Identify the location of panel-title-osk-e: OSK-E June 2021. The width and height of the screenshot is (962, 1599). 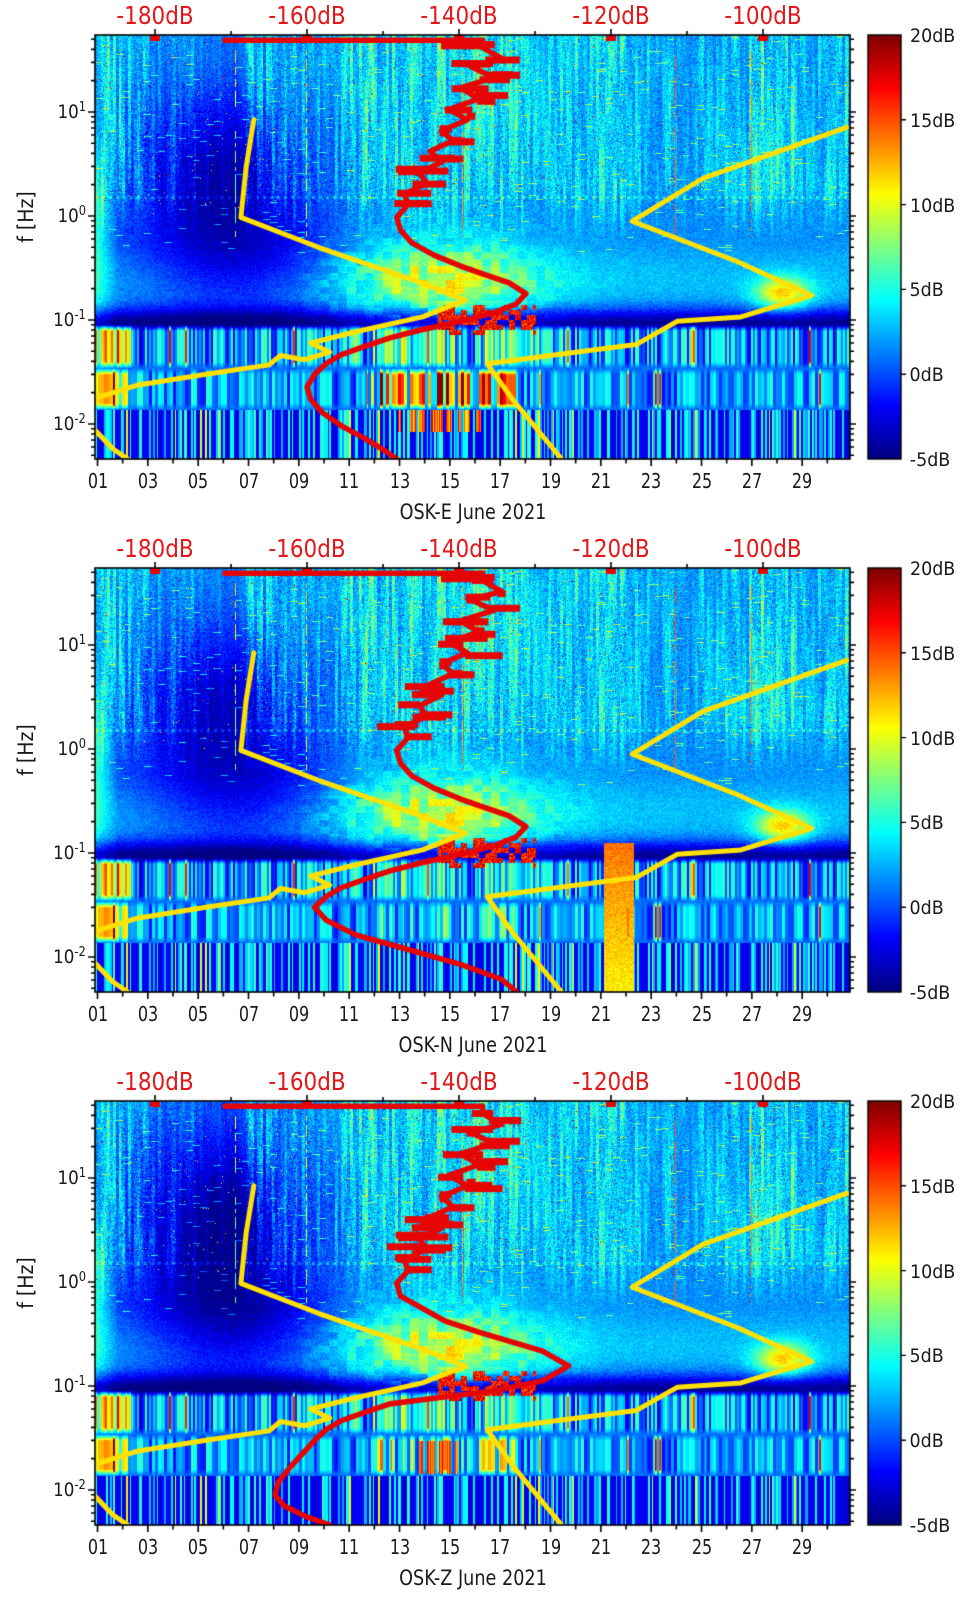
(472, 512).